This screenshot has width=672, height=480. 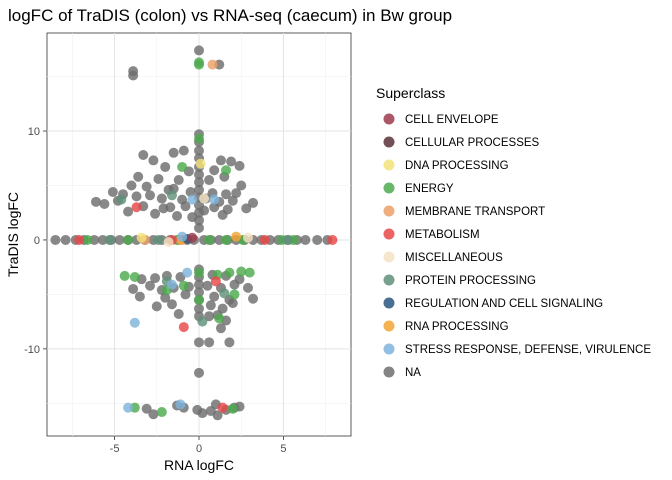 I want to click on x-axis-ticks: -5 0 5, so click(x=198, y=445).